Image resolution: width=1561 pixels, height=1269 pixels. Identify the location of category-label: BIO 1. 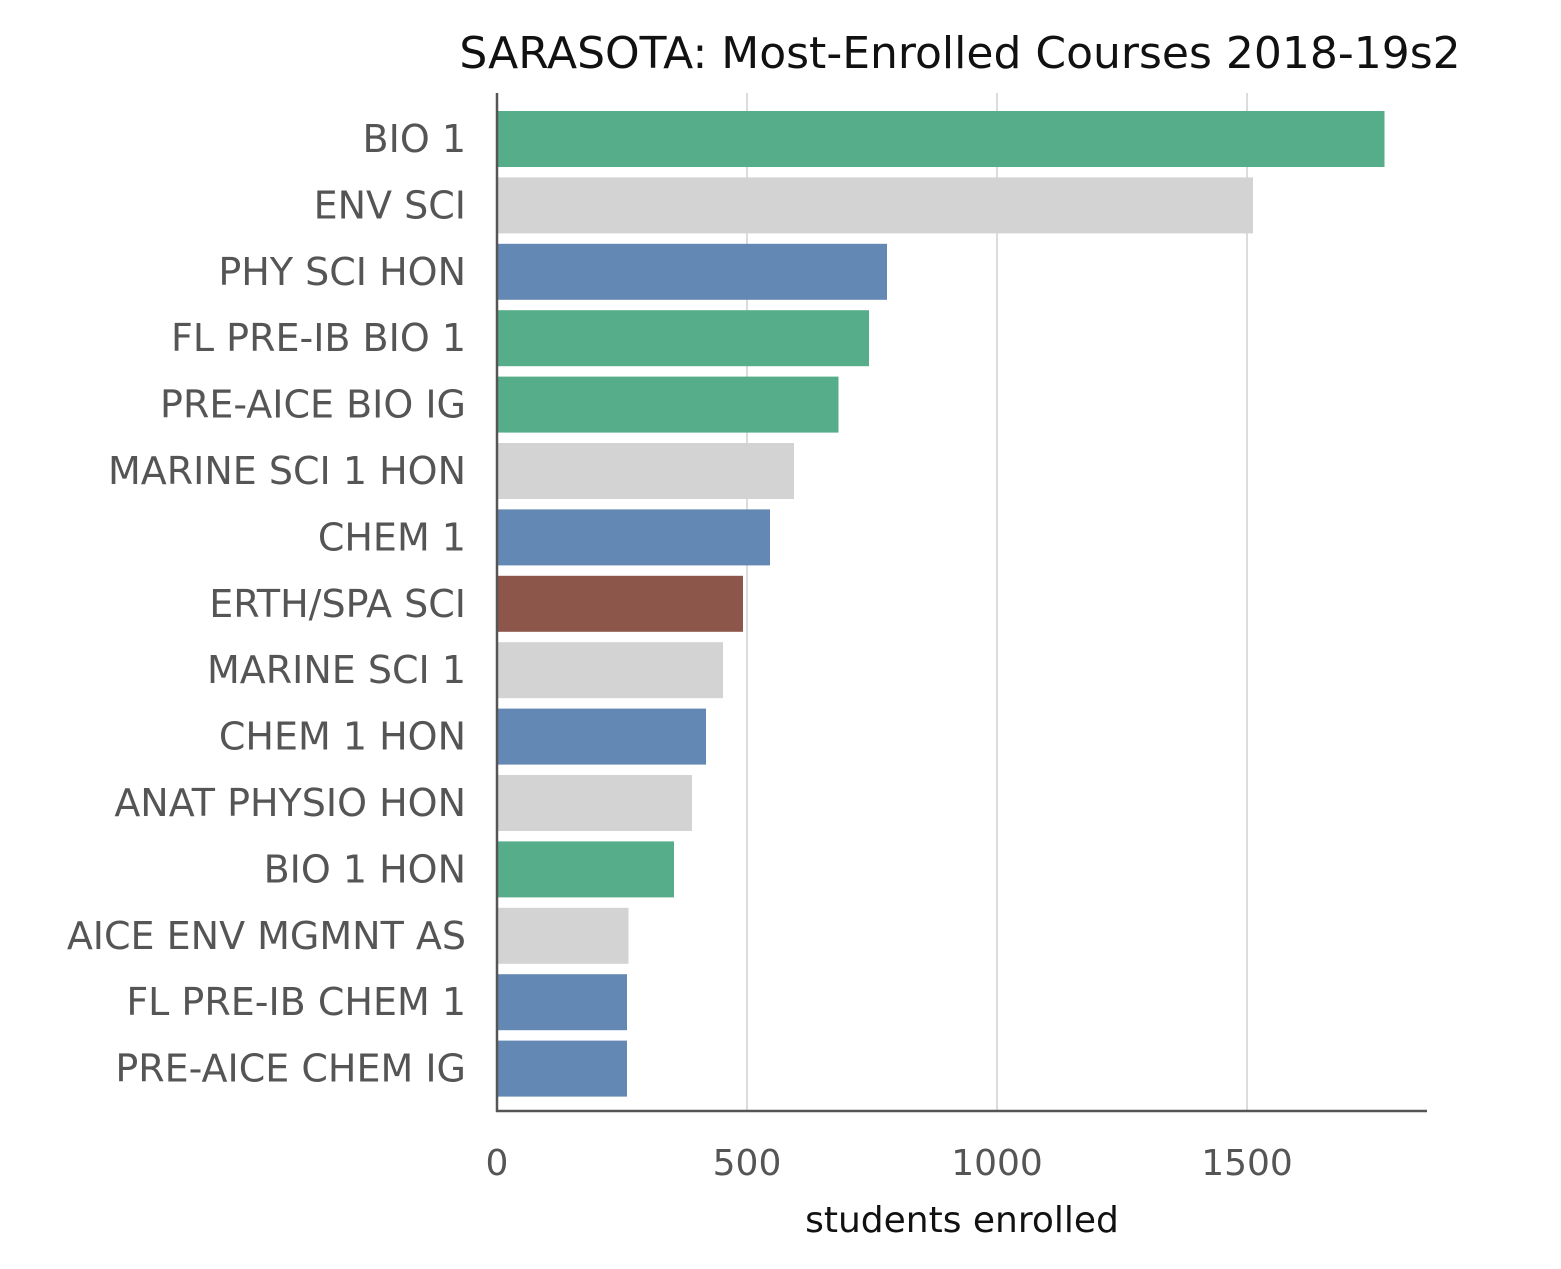
(414, 139).